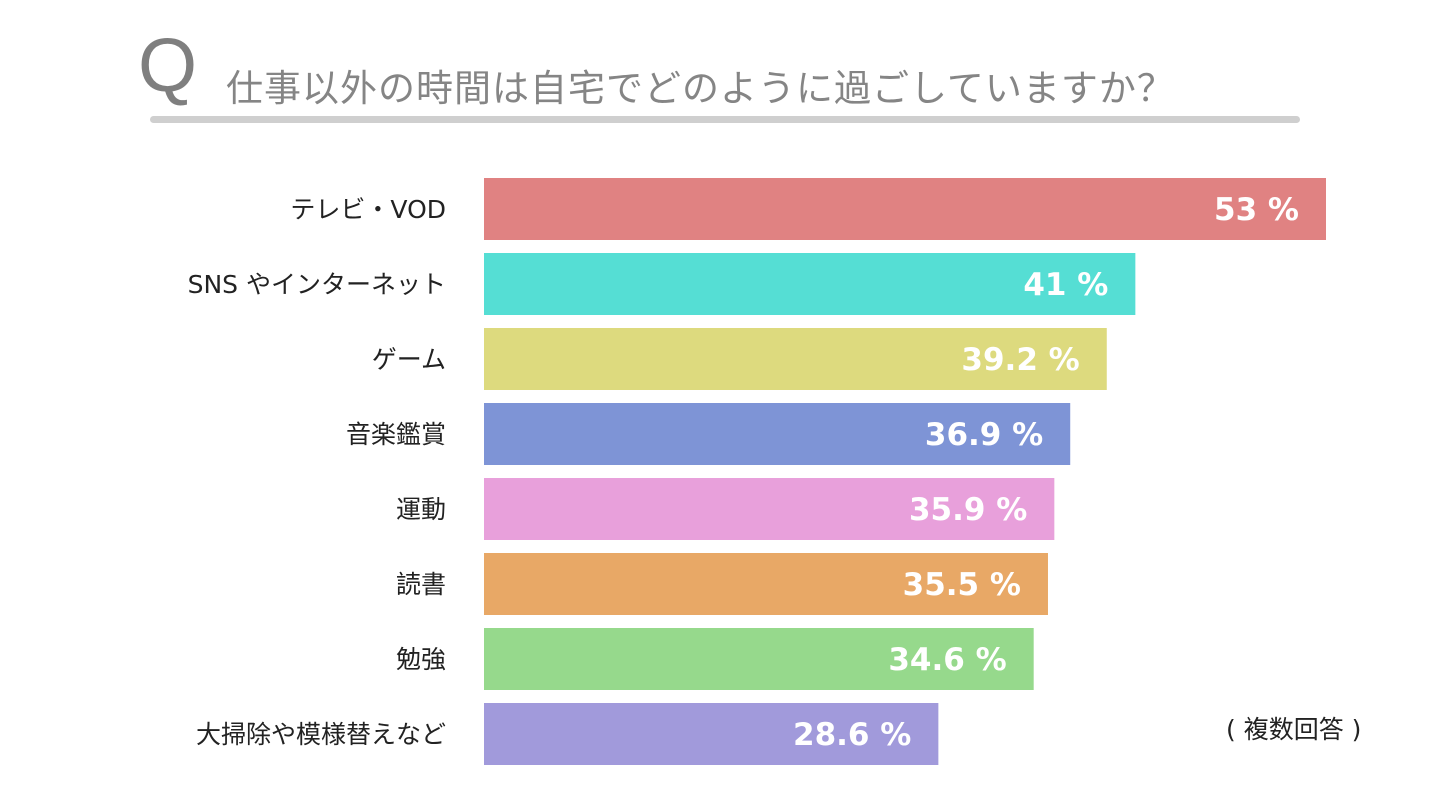 The width and height of the screenshot is (1440, 810). I want to click on chart-title: 仕事以外の時間は自宅でどのように過ごしていますか？, so click(700, 88).